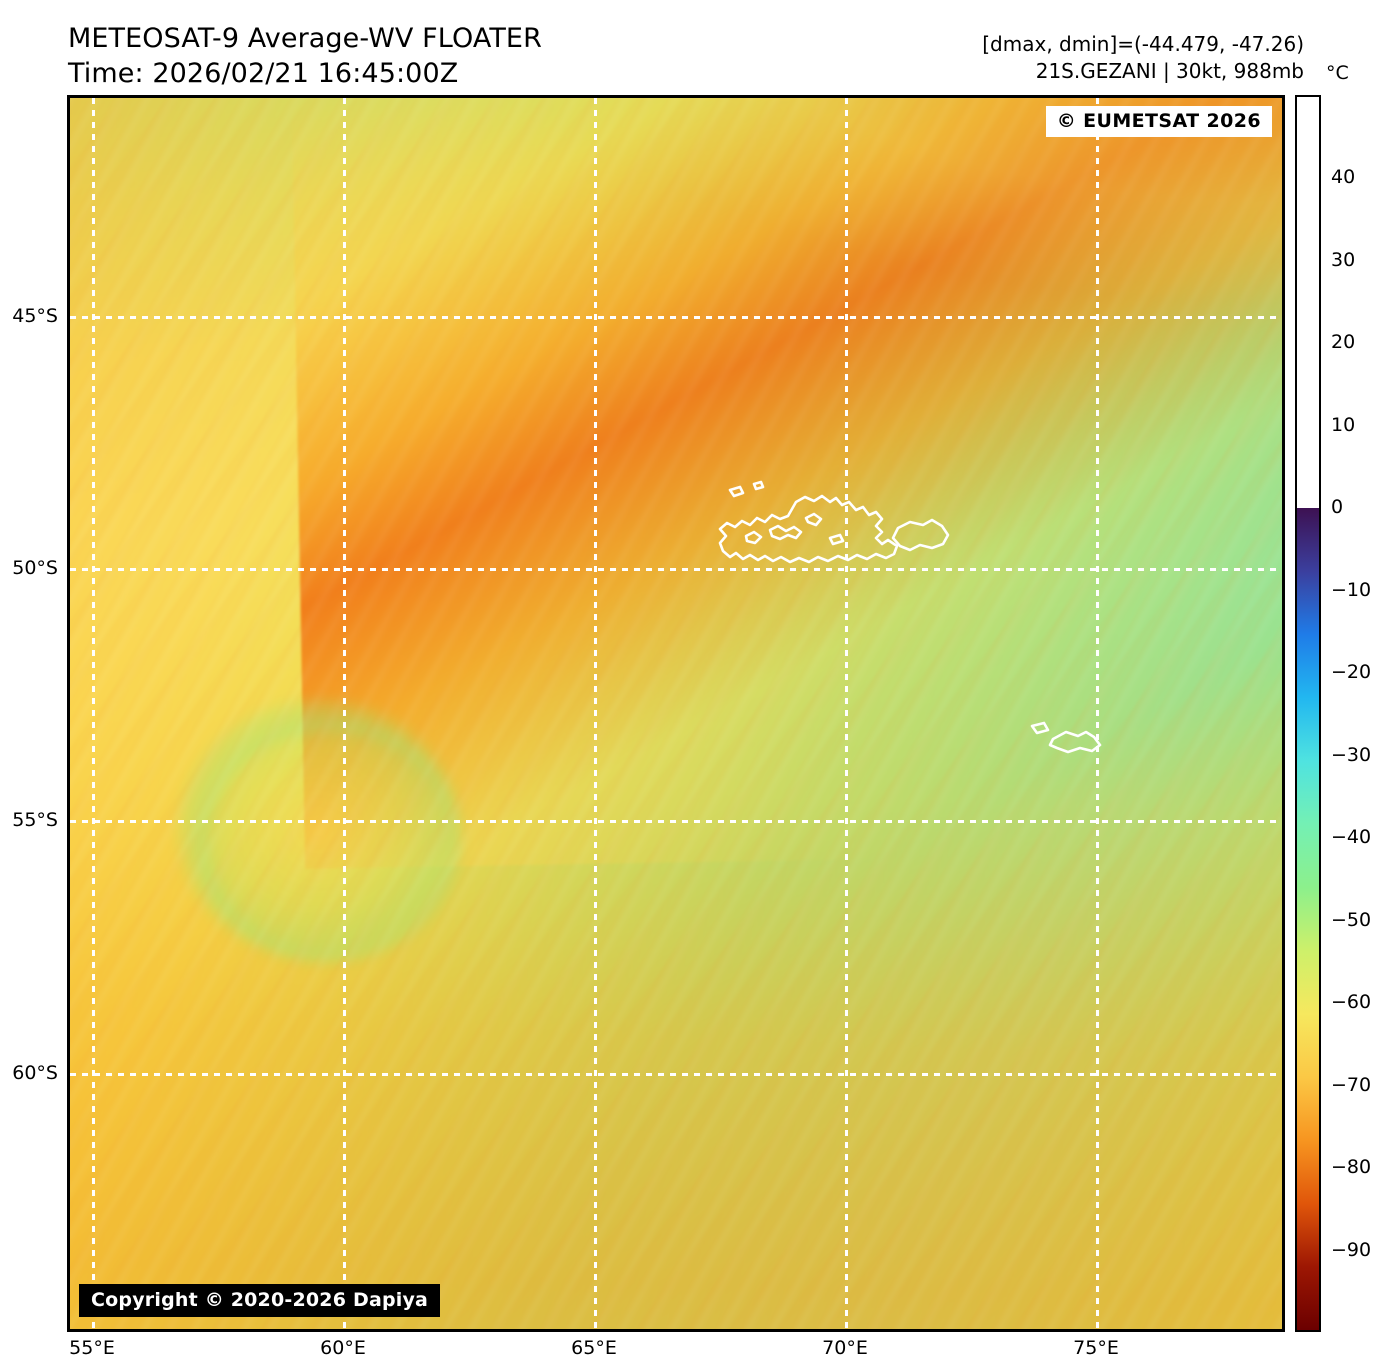 Image resolution: width=1388 pixels, height=1359 pixels. What do you see at coordinates (260, 1300) in the screenshot?
I see `copyright-attribution-badge: Copyright © 2020-2026 Dapiya` at bounding box center [260, 1300].